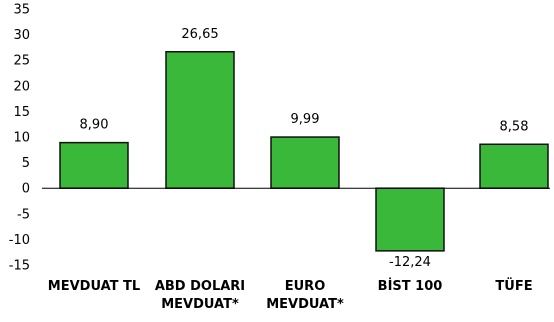 This screenshot has width=554, height=322. What do you see at coordinates (305, 119) in the screenshot?
I see `data-label: 9,99` at bounding box center [305, 119].